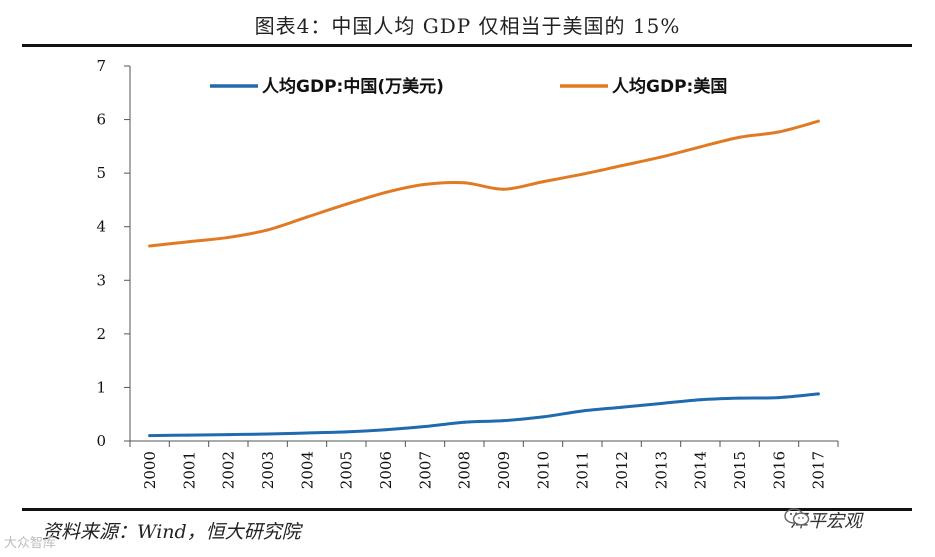 The image size is (935, 557). I want to click on source-note: 资料来源：Wind，恒大研究院, so click(171, 532).